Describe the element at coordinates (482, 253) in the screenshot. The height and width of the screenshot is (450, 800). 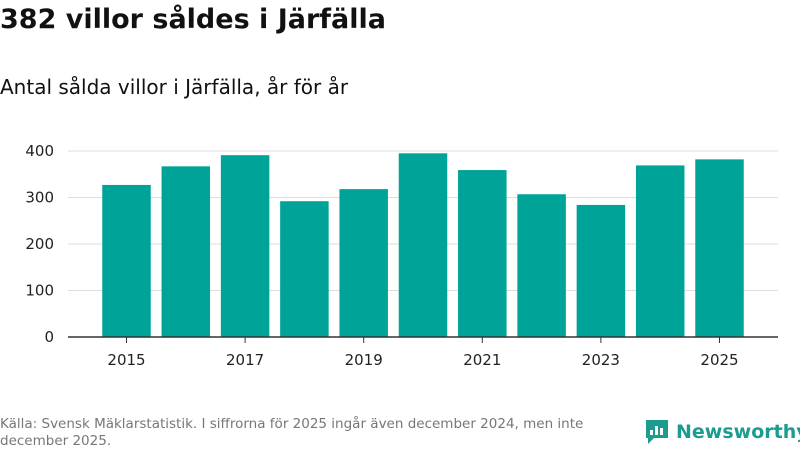
I see `bar-2021` at that location.